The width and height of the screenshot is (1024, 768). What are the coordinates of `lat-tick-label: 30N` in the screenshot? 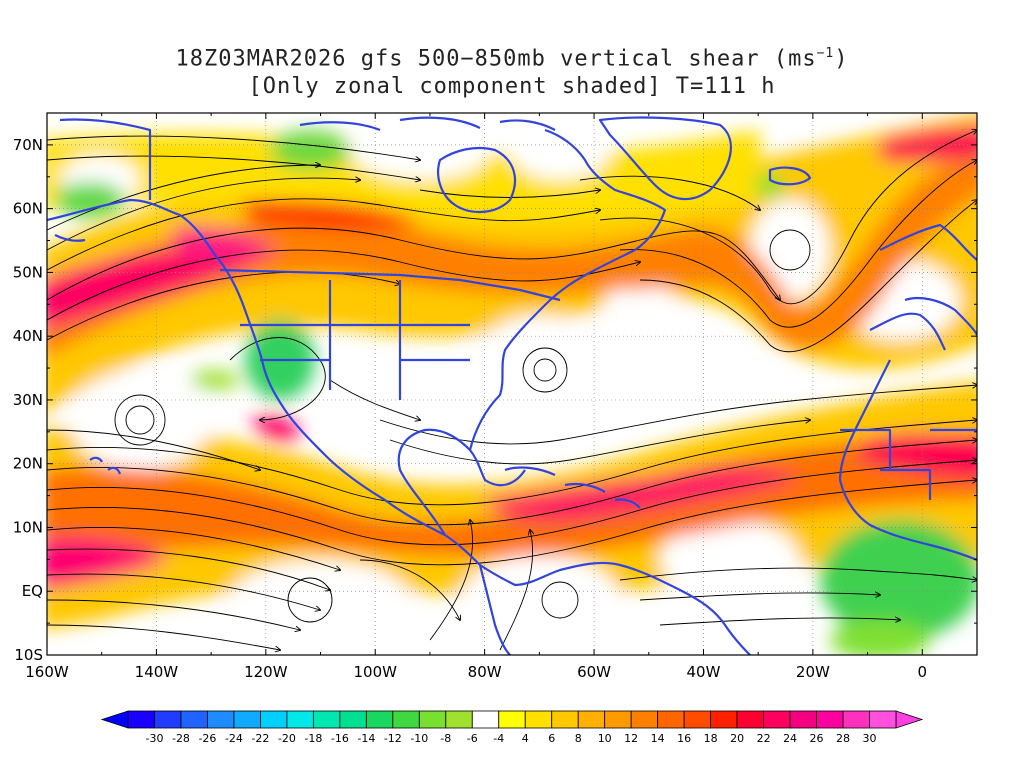 It's located at (28, 400).